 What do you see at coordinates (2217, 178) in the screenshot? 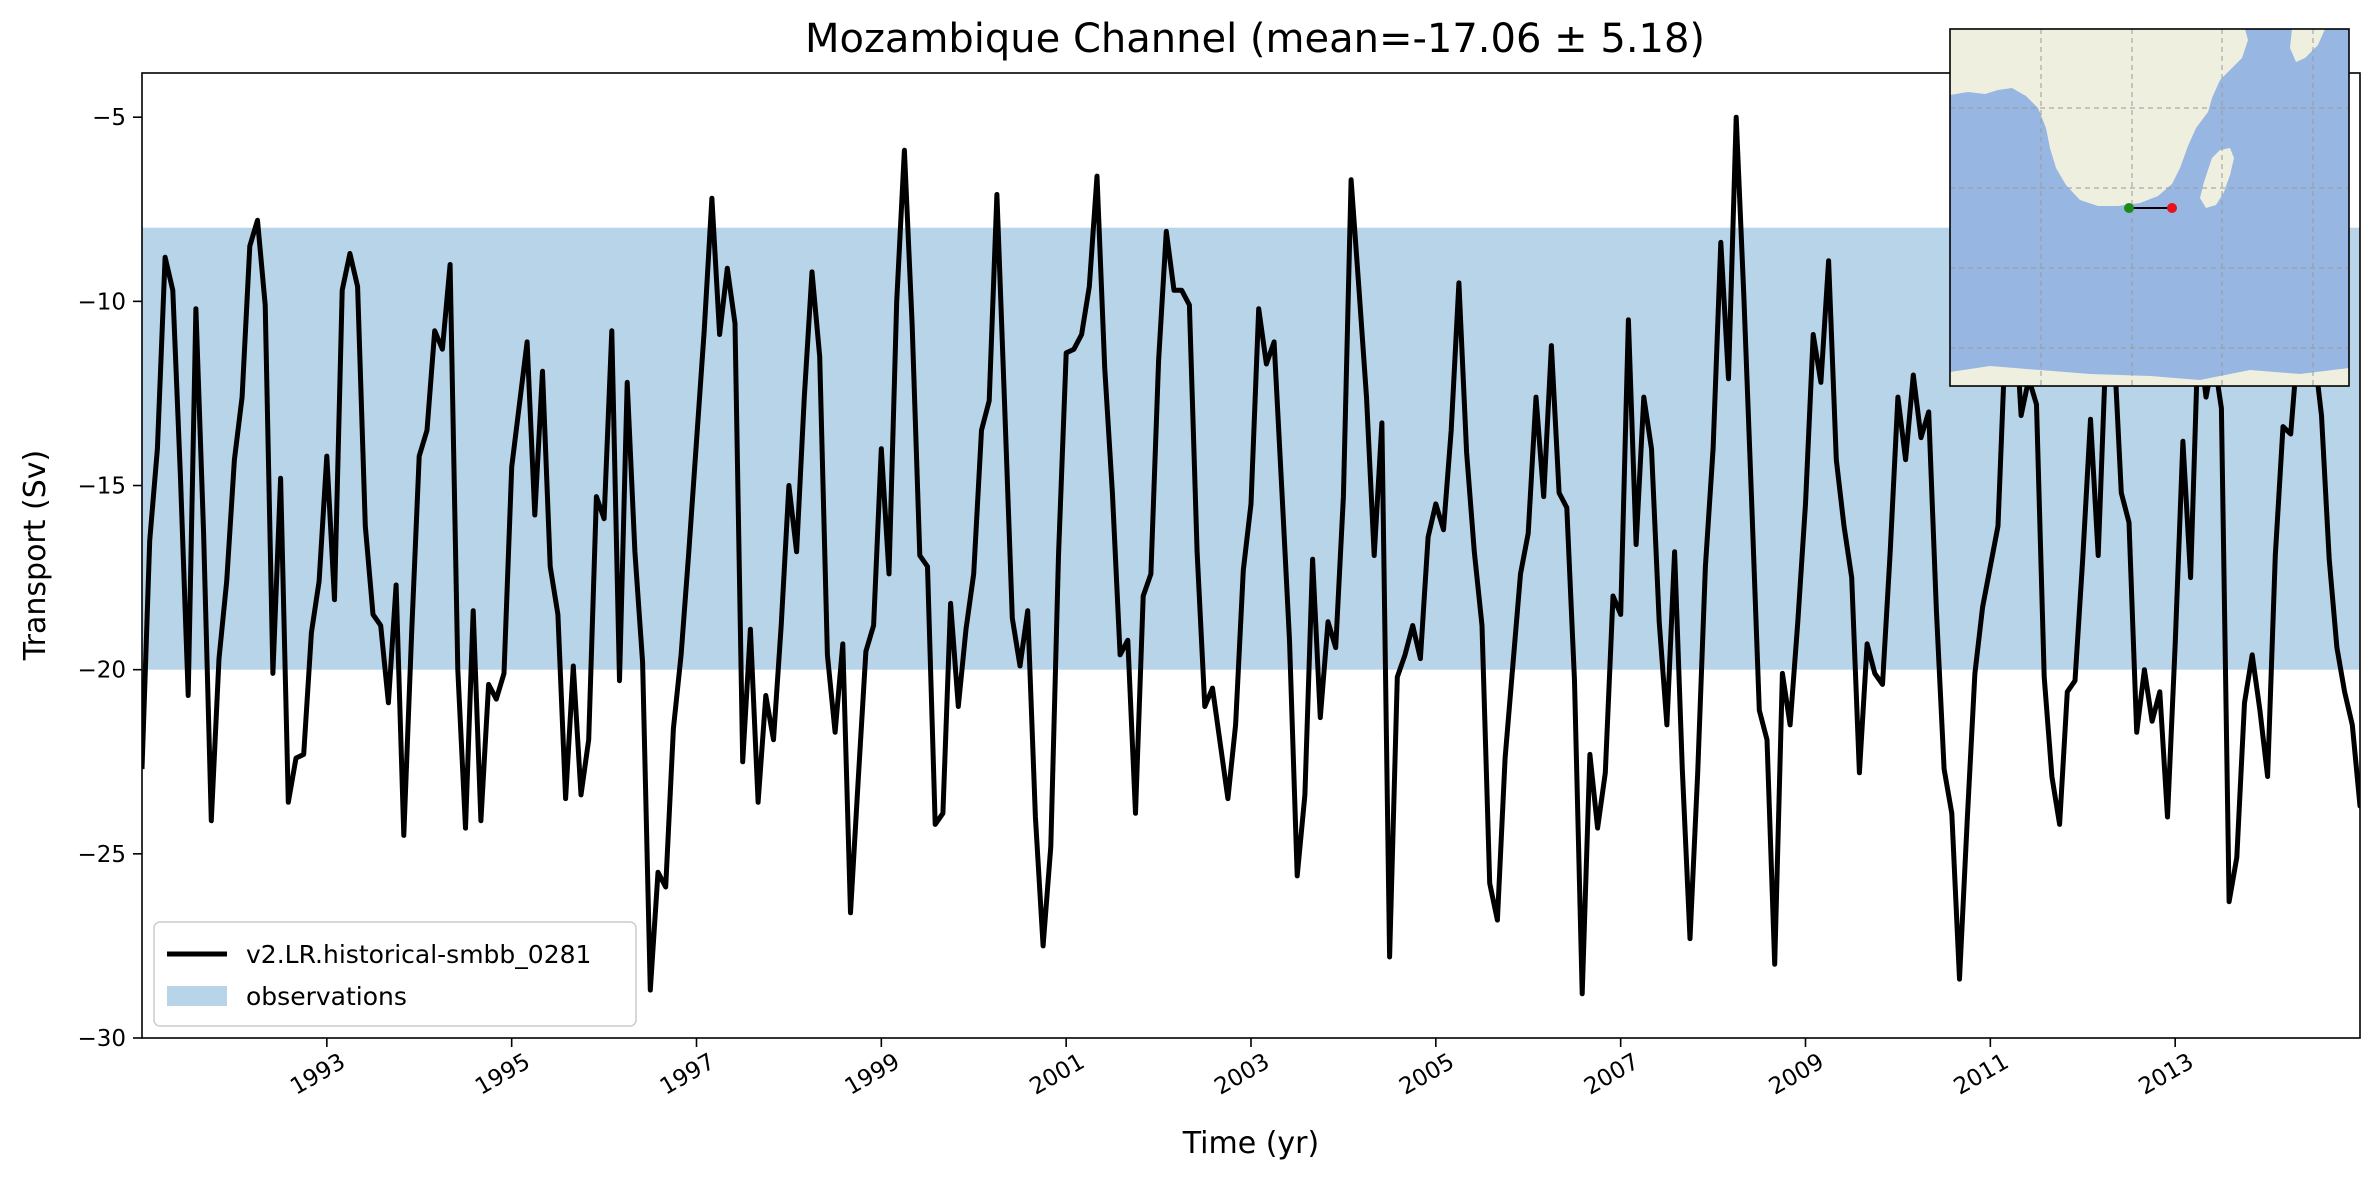
I see `map-madagascar` at bounding box center [2217, 178].